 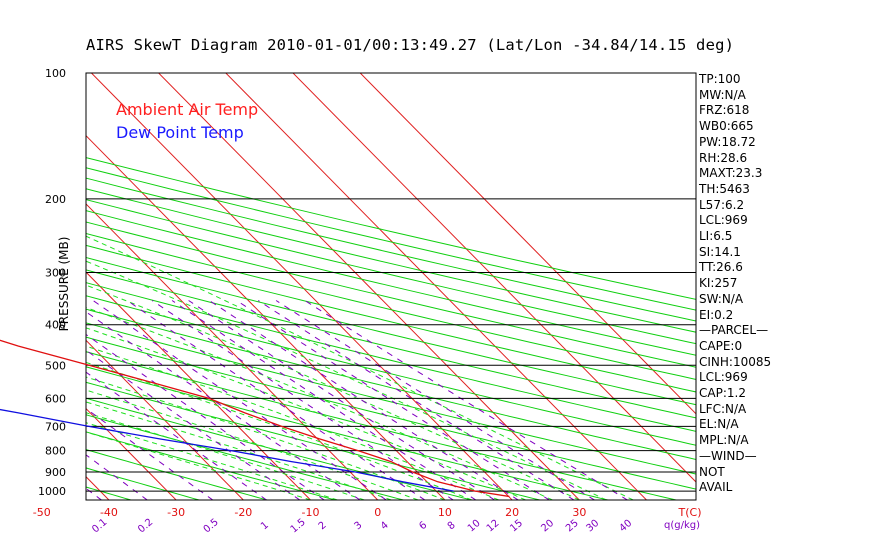 What do you see at coordinates (718, 283) in the screenshot?
I see `index-item: KI:257` at bounding box center [718, 283].